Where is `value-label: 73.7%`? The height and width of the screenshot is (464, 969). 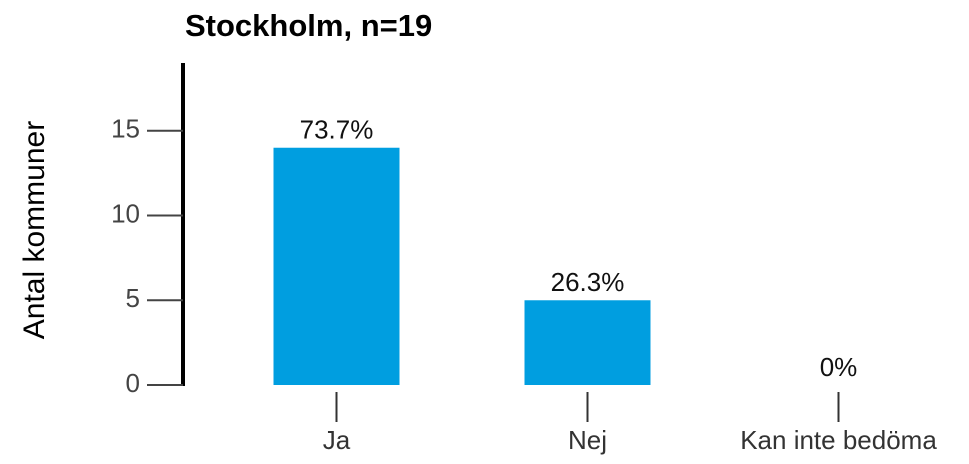
value-label: 73.7% is located at coordinates (337, 130).